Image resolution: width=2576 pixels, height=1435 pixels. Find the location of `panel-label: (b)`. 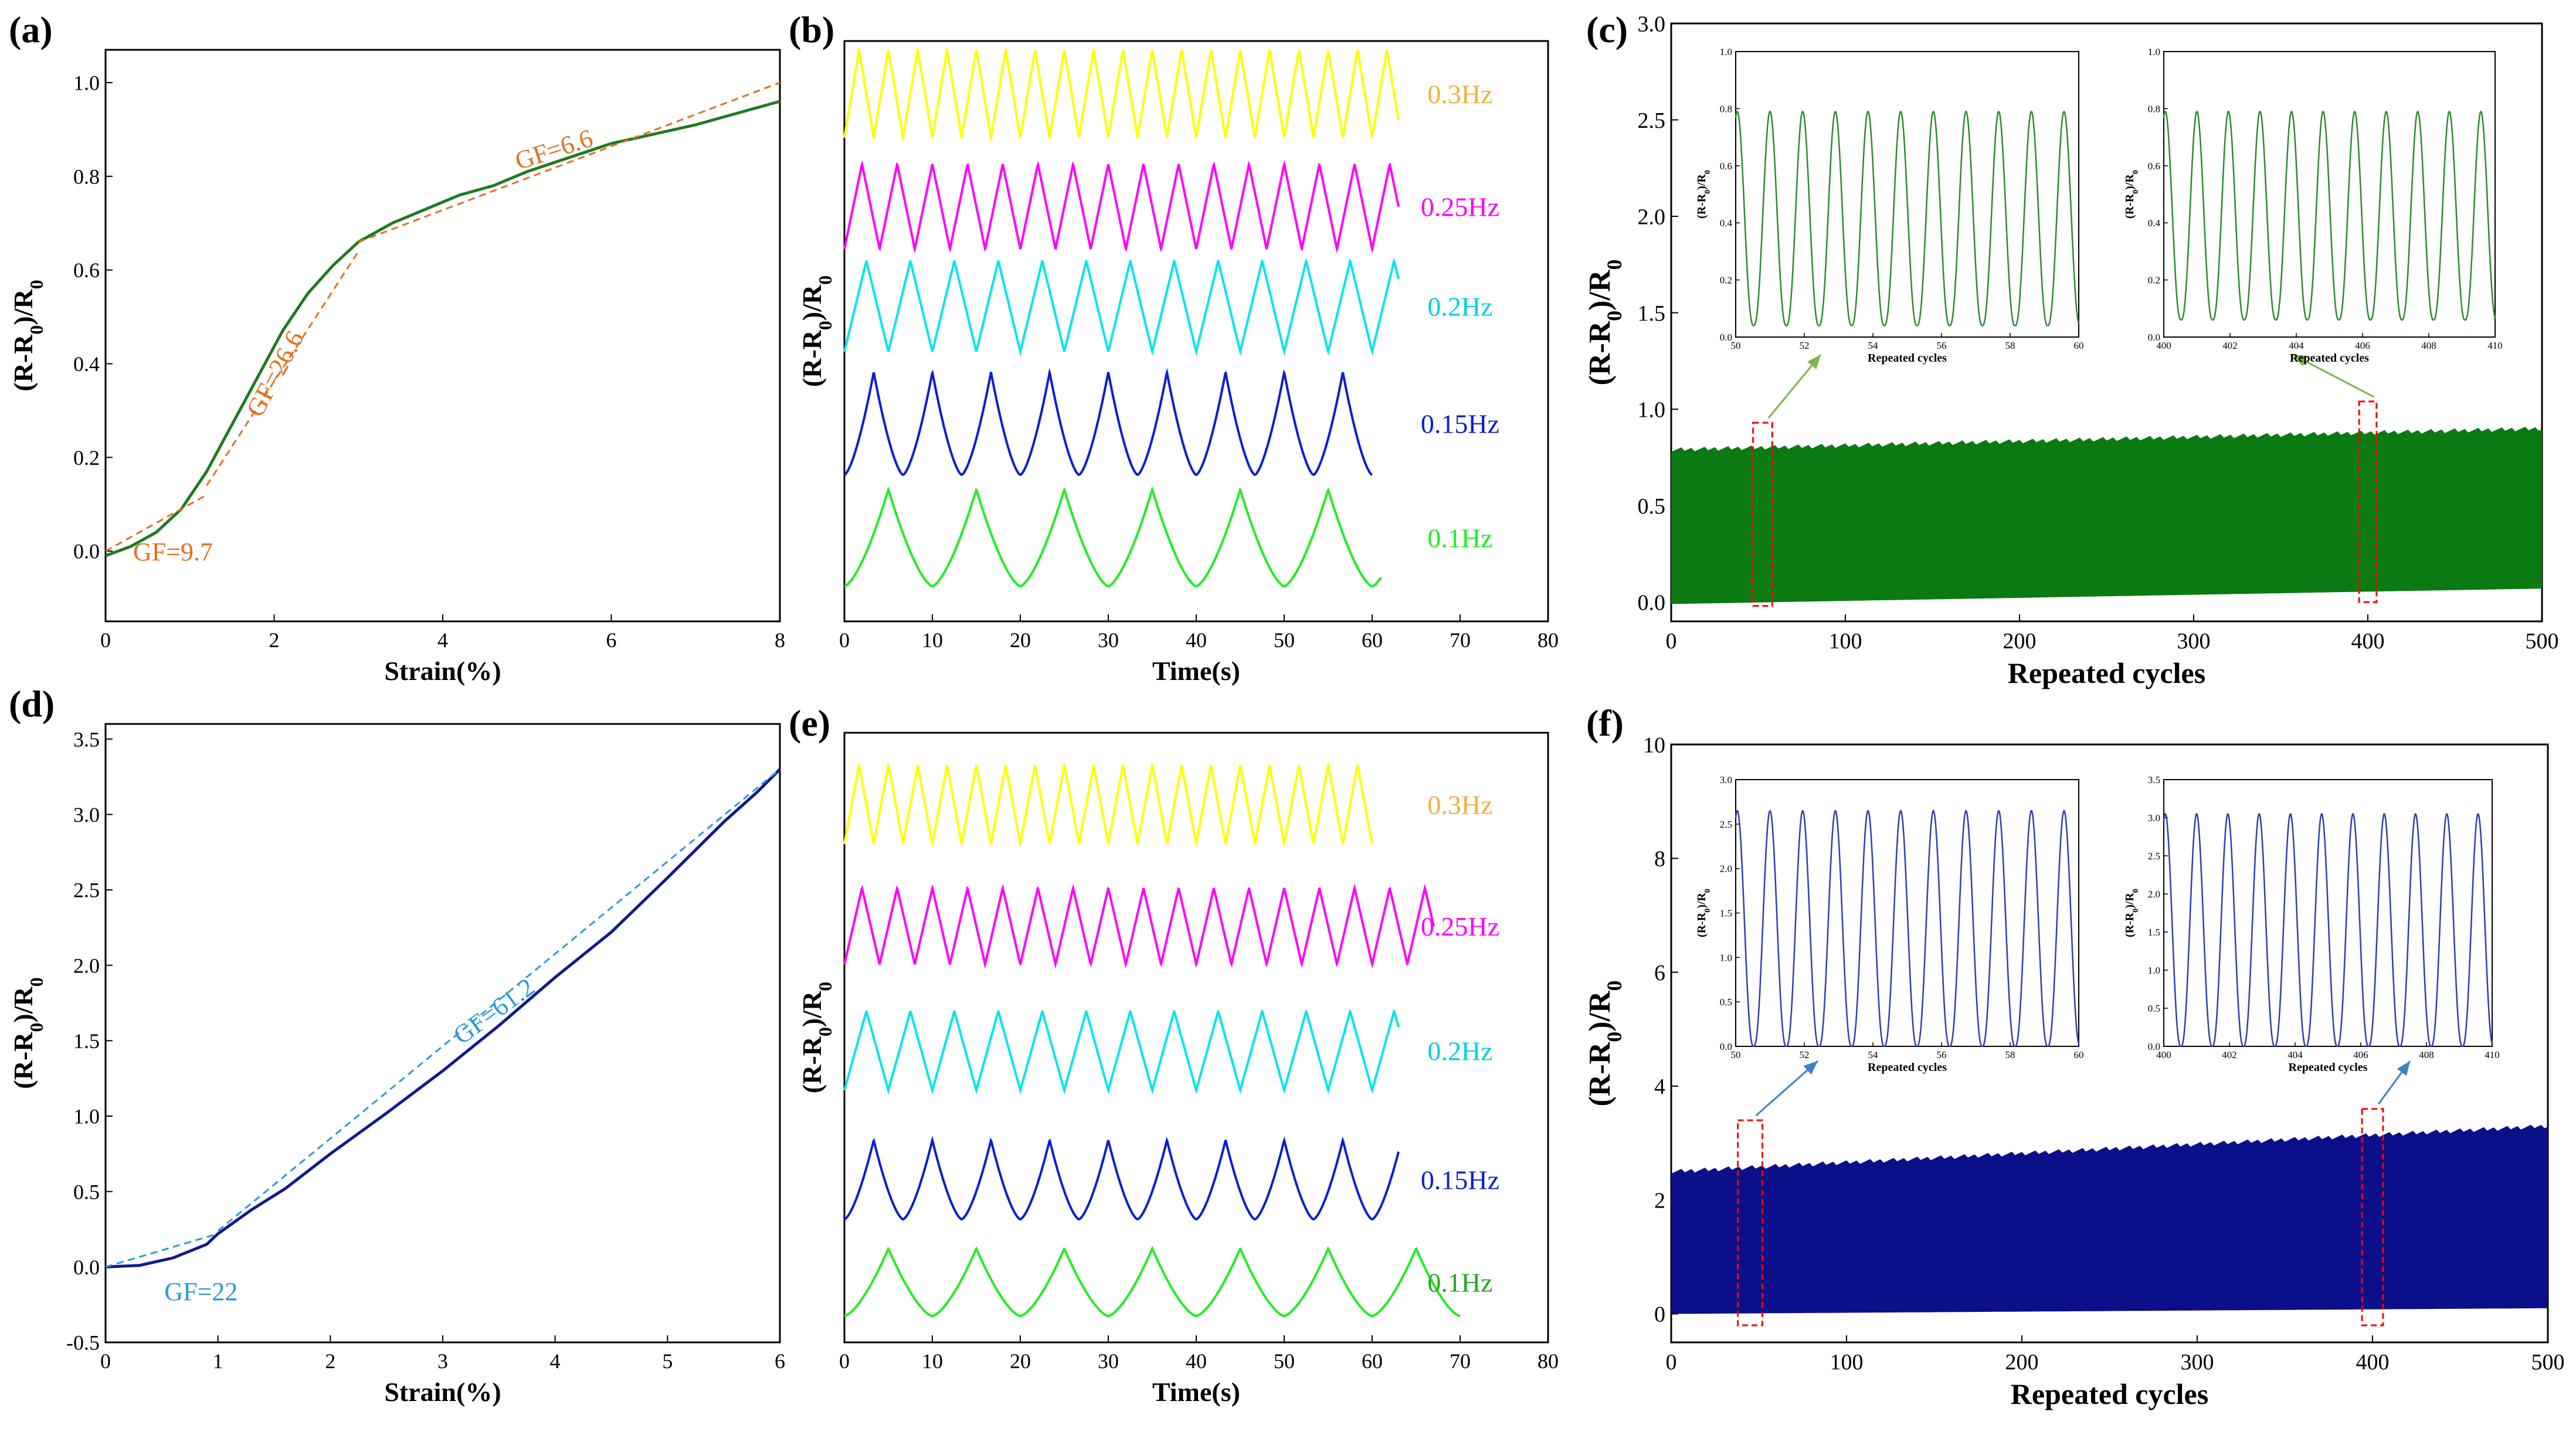

panel-label: (b) is located at coordinates (811, 29).